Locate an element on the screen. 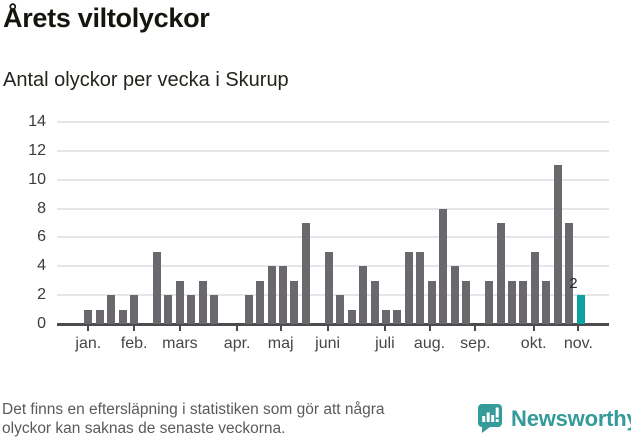 The image size is (631, 439). page-title: Årets viltolyckor is located at coordinates (106, 18).